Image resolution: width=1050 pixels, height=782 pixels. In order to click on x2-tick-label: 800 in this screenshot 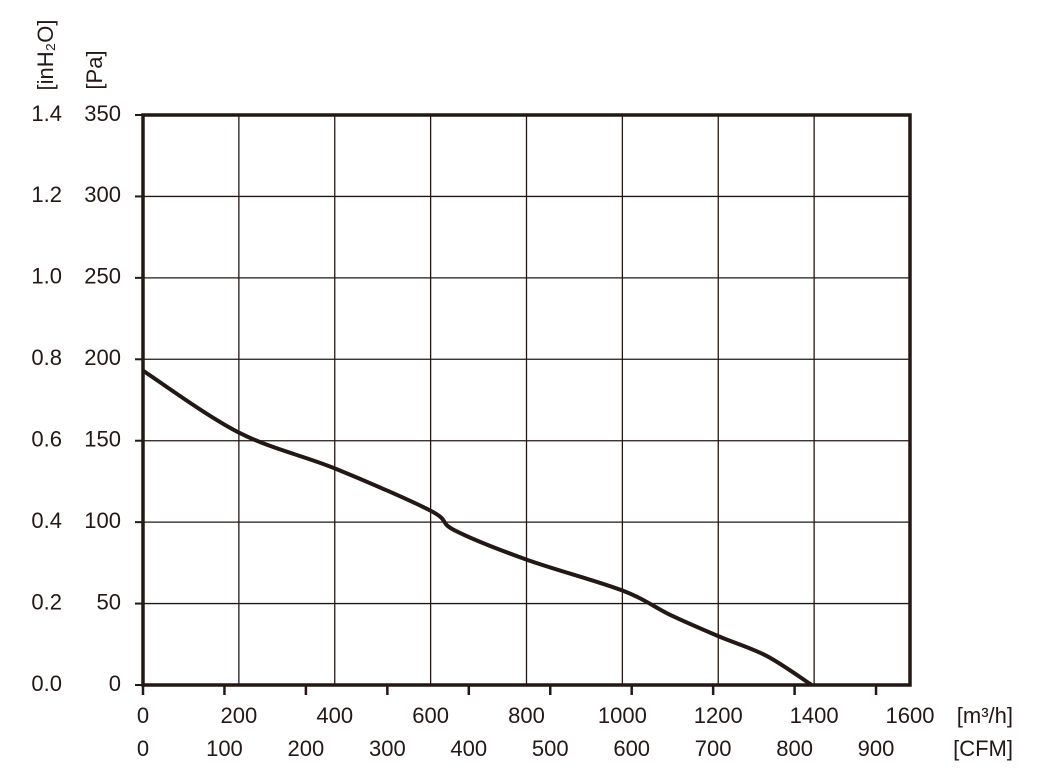, I will do `click(794, 748)`.